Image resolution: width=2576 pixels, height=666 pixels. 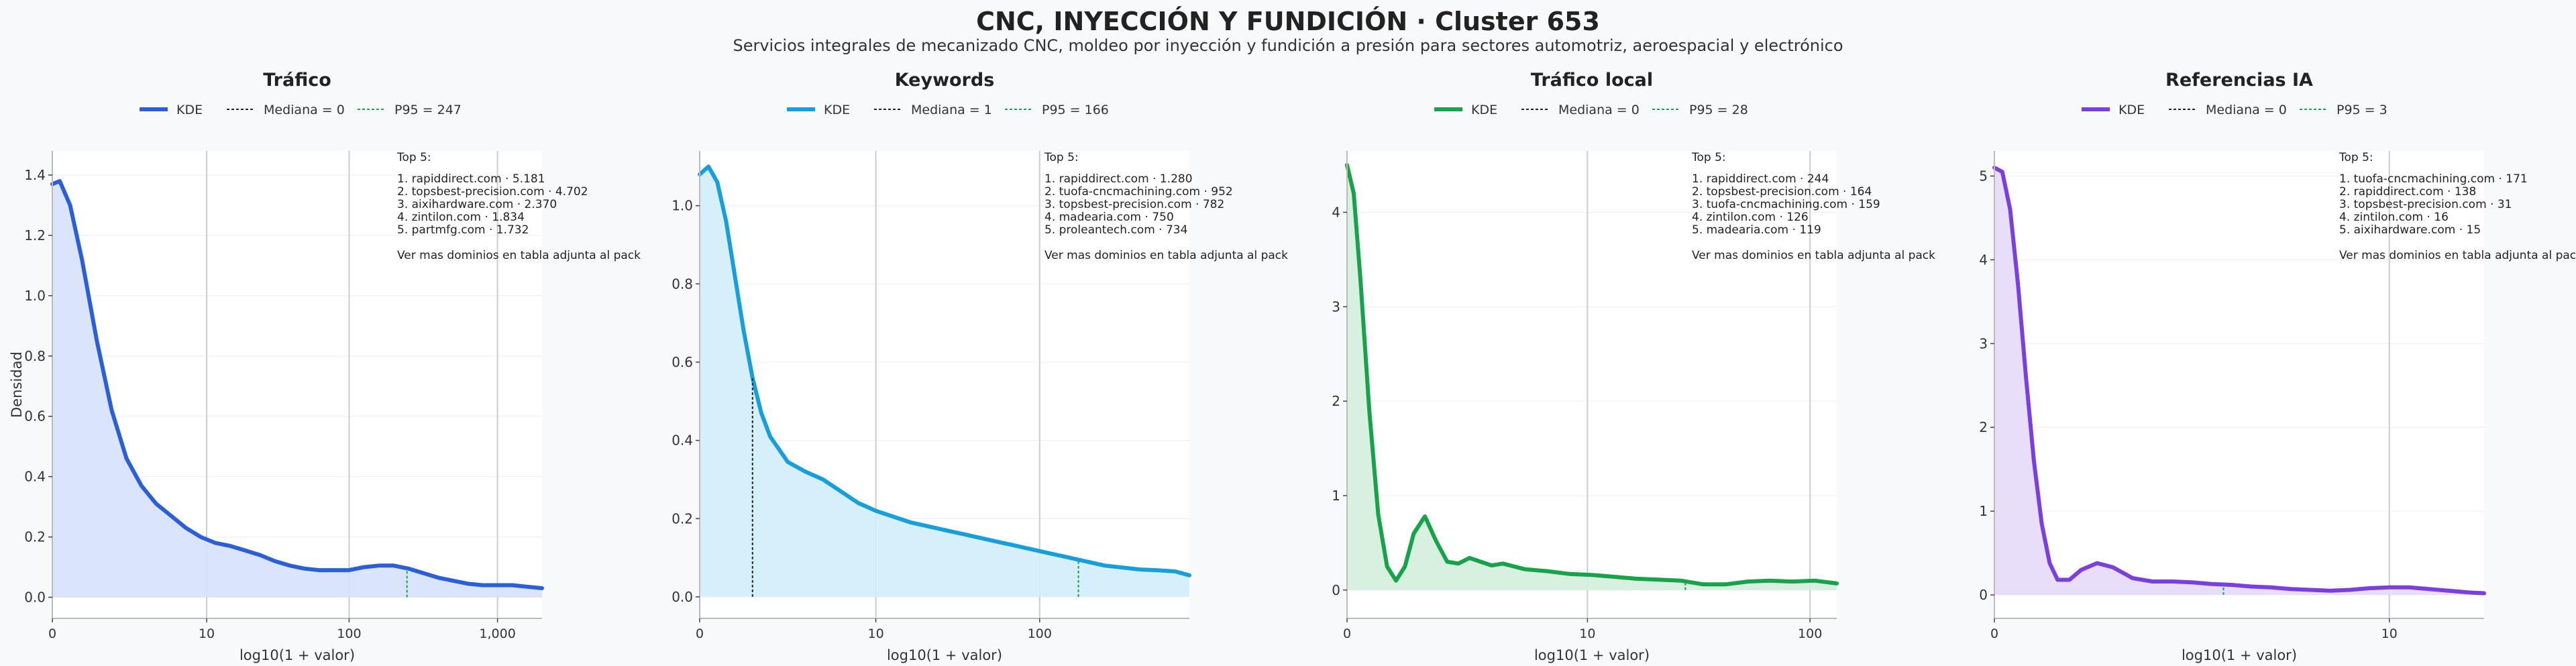 I want to click on y-tick-label: 1.2, so click(x=35, y=235).